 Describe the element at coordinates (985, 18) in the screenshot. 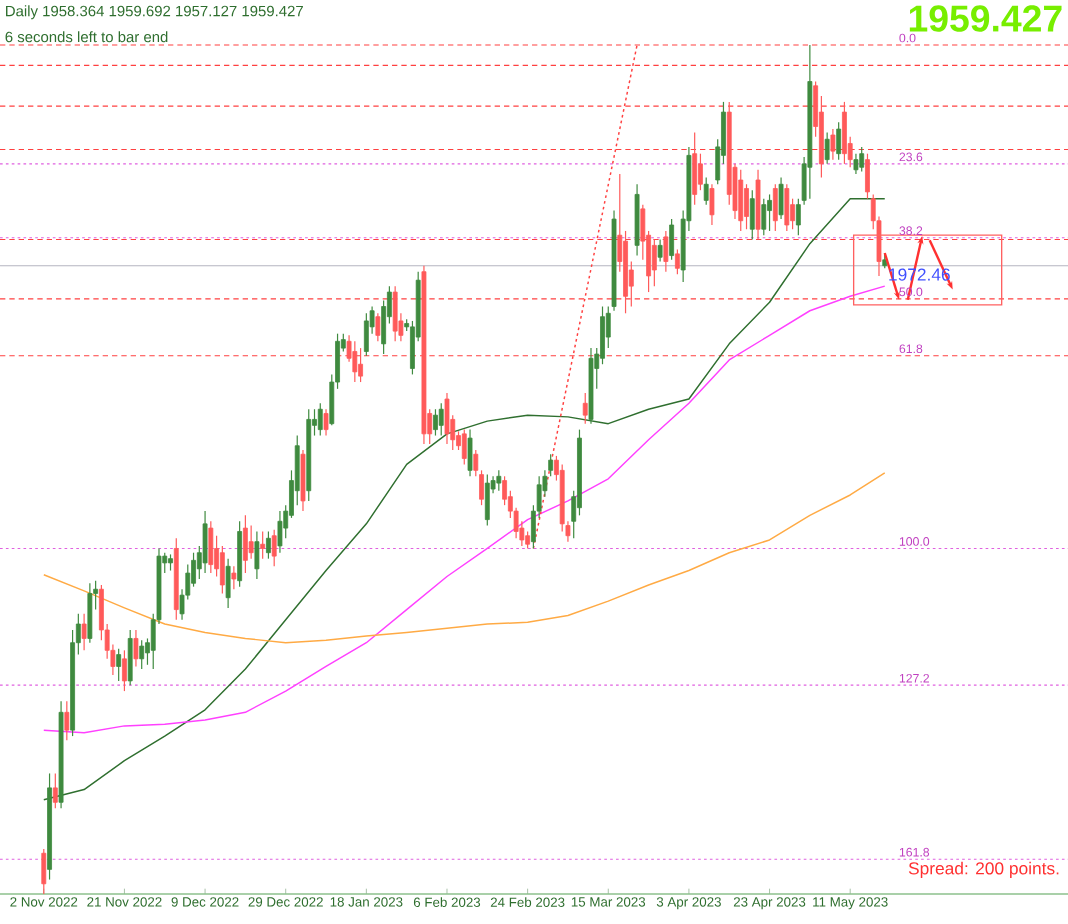

I see `text: 1959.427` at that location.